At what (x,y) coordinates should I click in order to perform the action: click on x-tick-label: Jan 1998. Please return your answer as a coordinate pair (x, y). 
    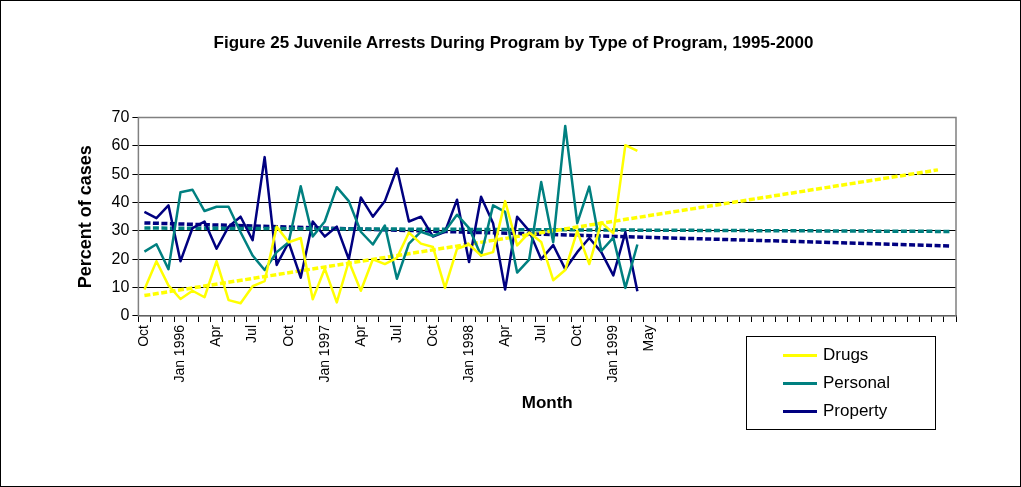
    Looking at the image, I should click on (467, 353).